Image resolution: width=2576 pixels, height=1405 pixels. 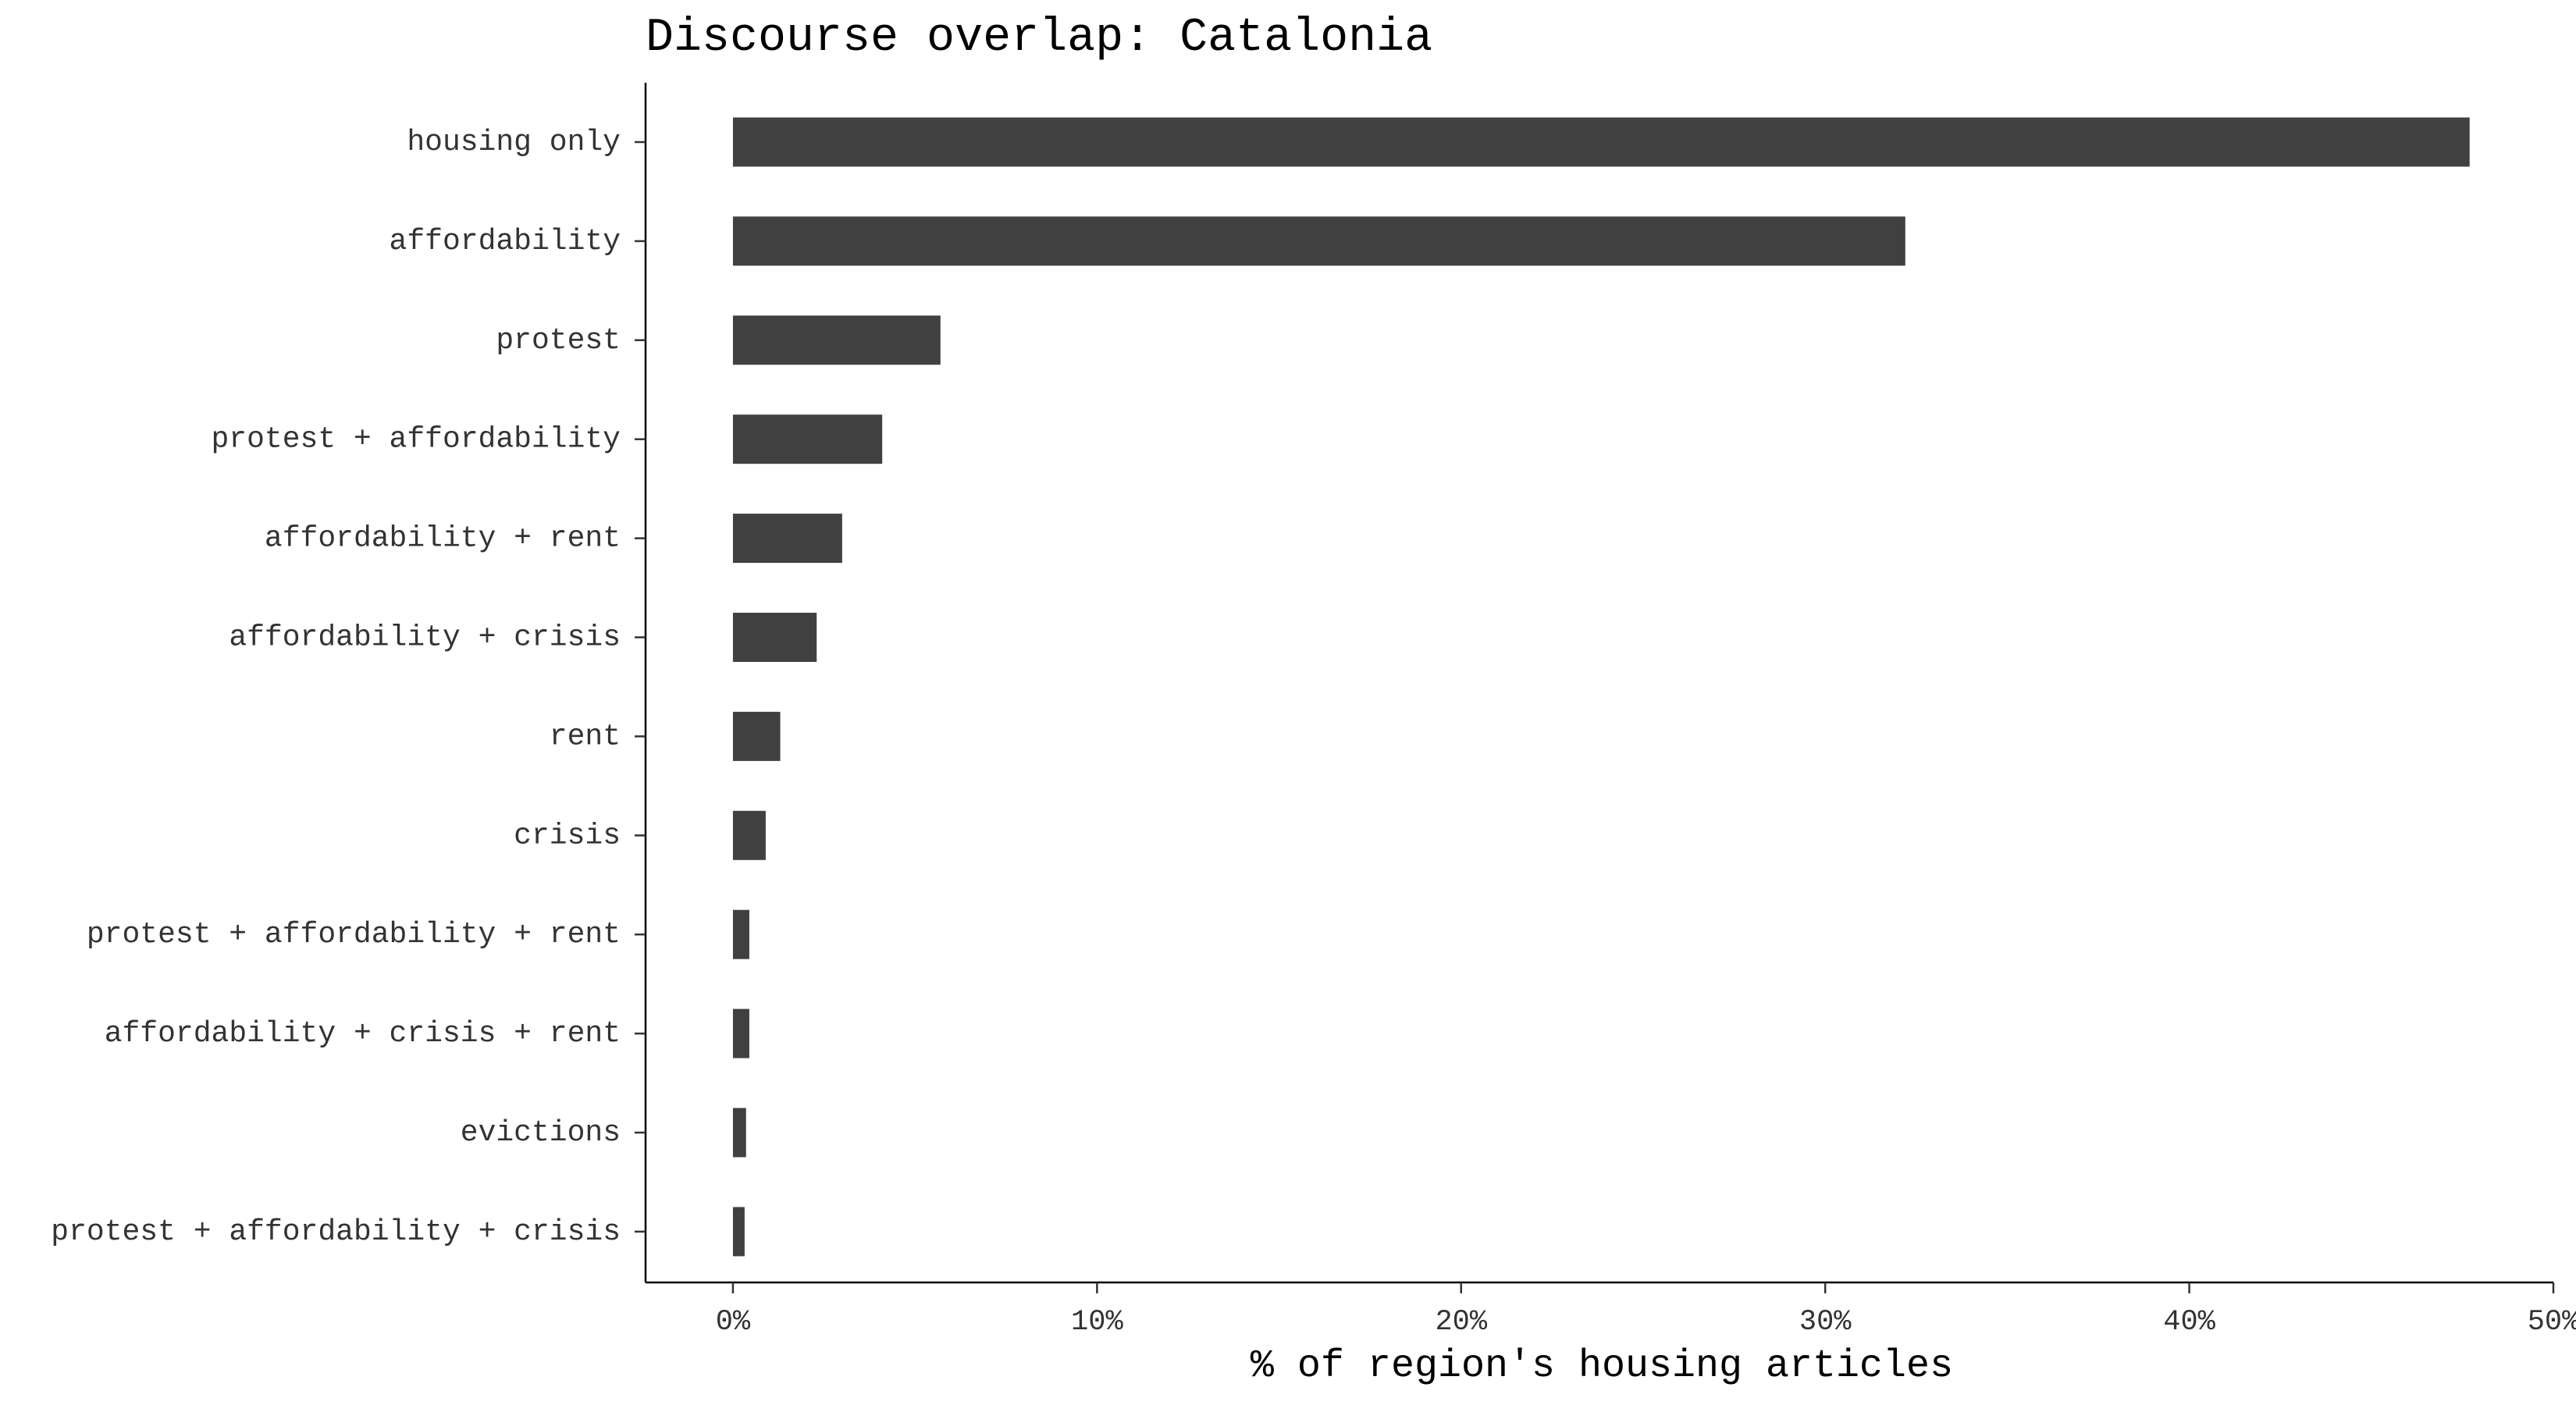 I want to click on chart-title: Discourse overlap: Catalonia, so click(x=1039, y=38).